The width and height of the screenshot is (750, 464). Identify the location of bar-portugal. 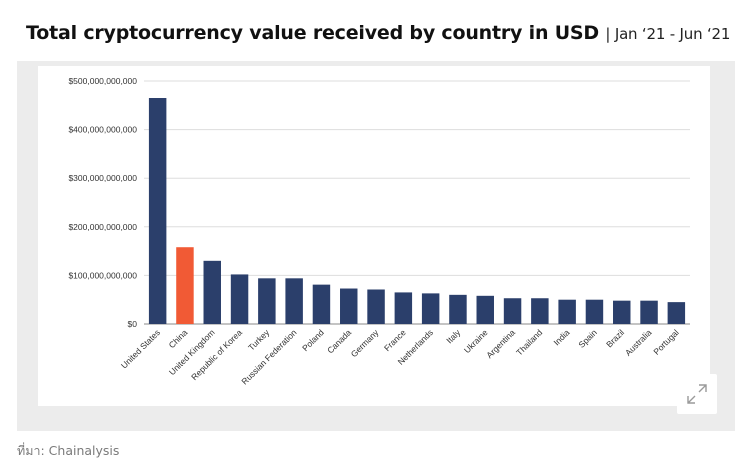
(676, 313).